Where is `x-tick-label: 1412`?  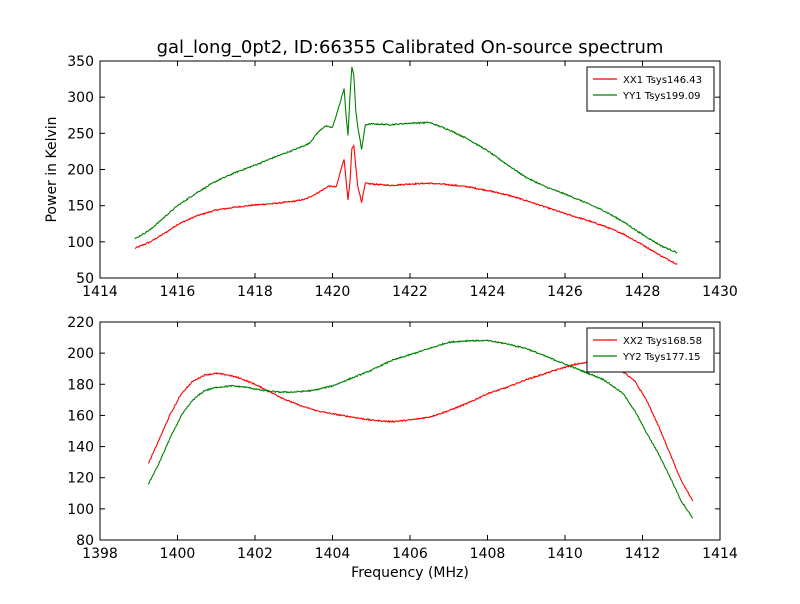
x-tick-label: 1412 is located at coordinates (643, 554).